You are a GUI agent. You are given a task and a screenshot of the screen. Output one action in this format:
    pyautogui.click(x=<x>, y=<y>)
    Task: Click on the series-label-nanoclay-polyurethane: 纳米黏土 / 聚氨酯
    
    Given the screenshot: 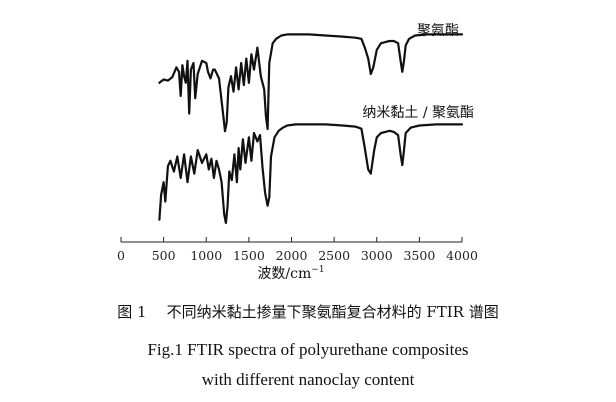 What is the action you would take?
    pyautogui.click(x=418, y=113)
    